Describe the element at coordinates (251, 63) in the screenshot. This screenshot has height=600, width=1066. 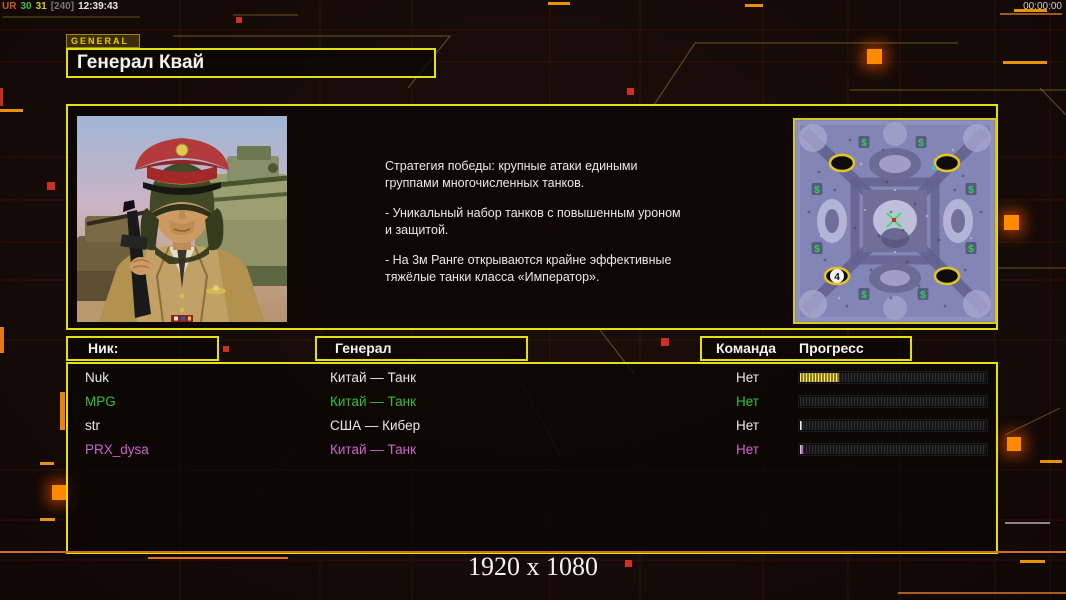
I see `general-name-box: Генерал Квай` at that location.